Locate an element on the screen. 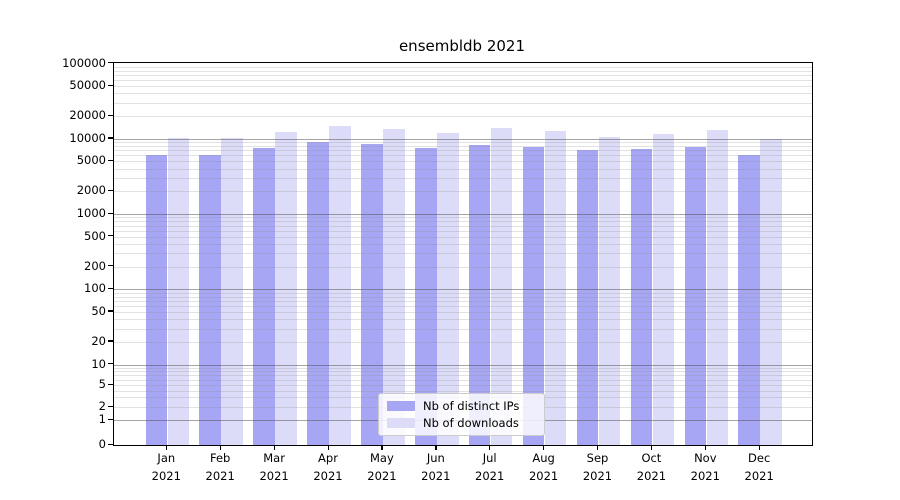 This screenshot has height=500, width=900. x-axis-tick-label: Apr 2021 is located at coordinates (328, 467).